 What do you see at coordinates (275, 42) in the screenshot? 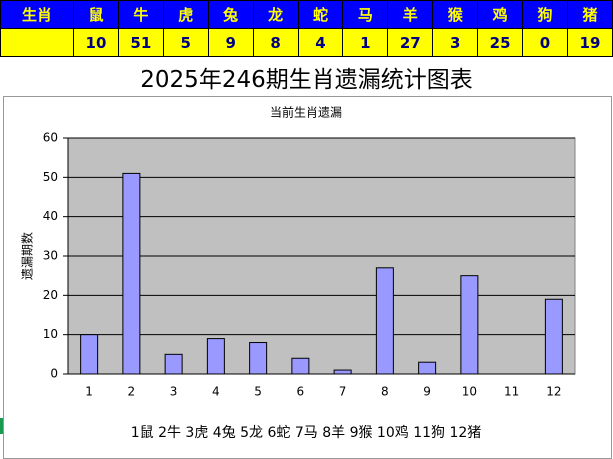
I see `value-cell: 8` at bounding box center [275, 42].